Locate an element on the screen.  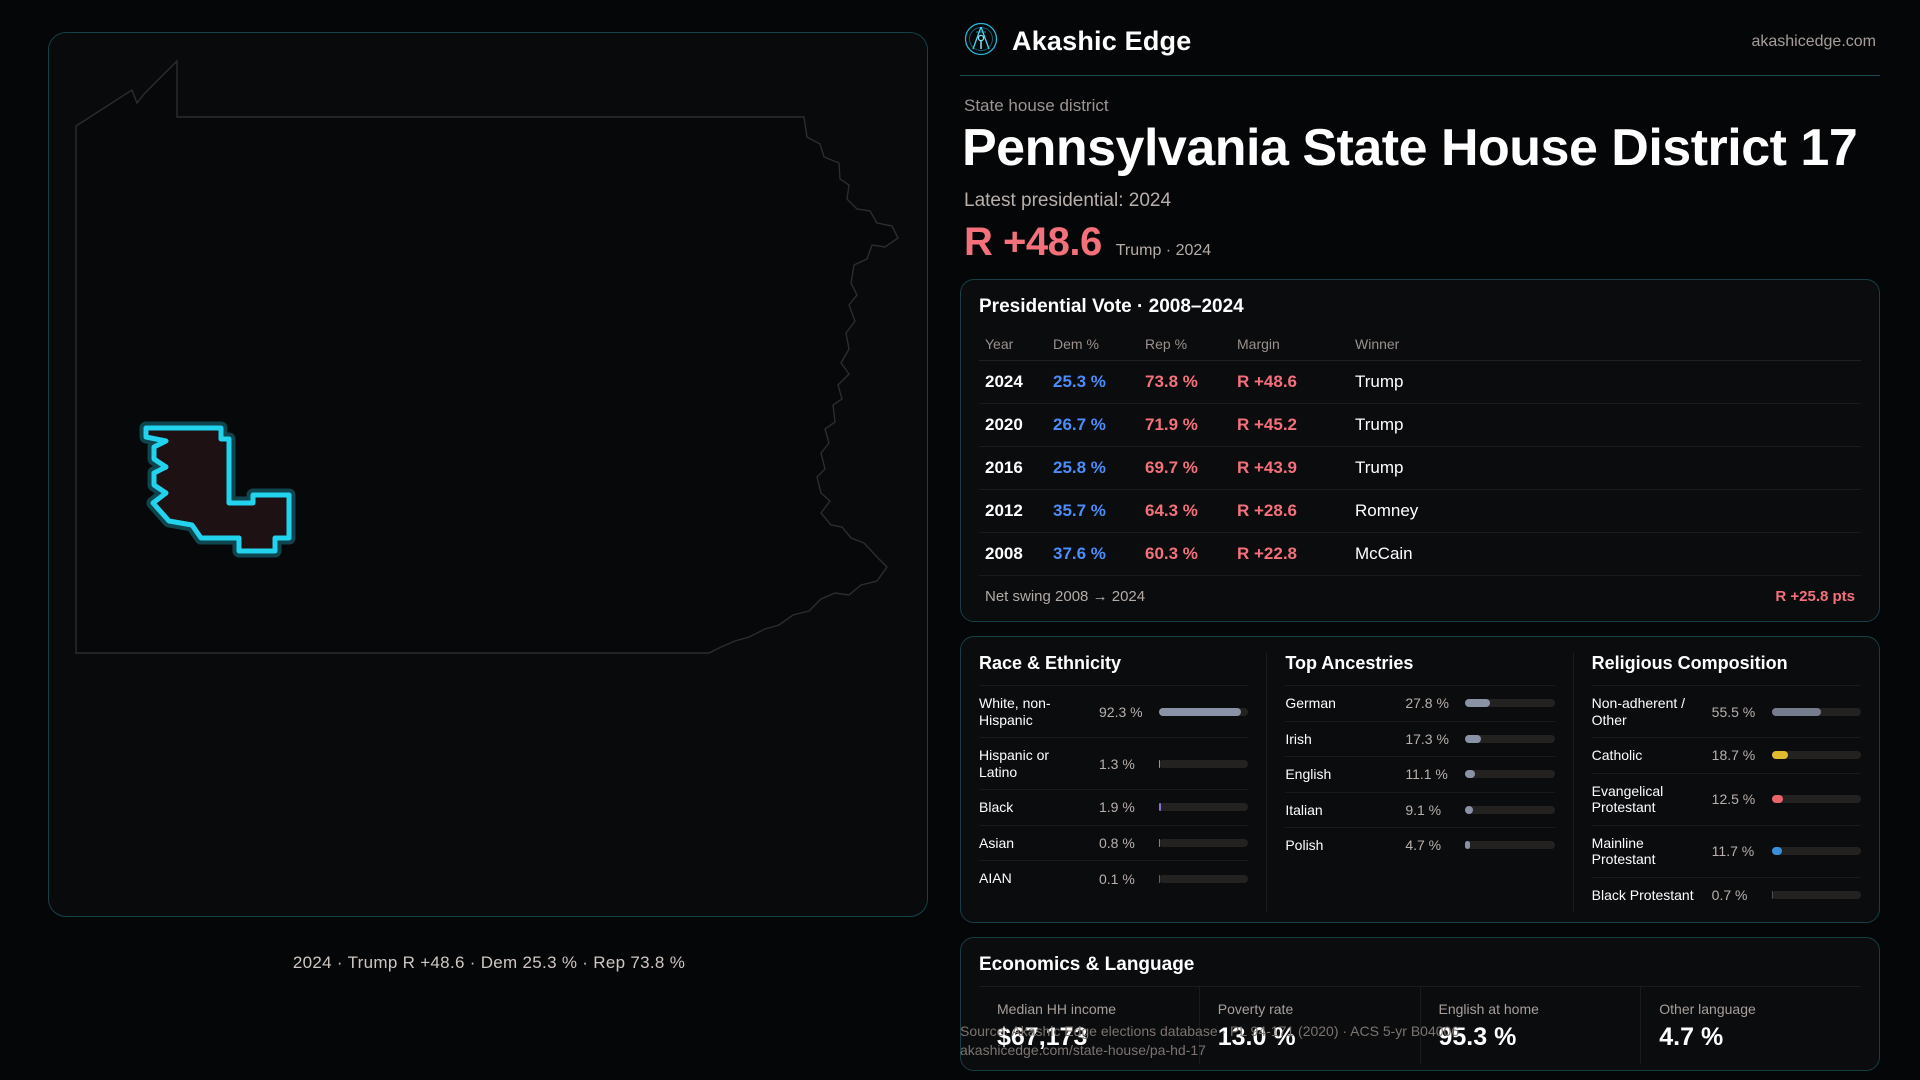
row-value: 92.3 % is located at coordinates (1121, 711).